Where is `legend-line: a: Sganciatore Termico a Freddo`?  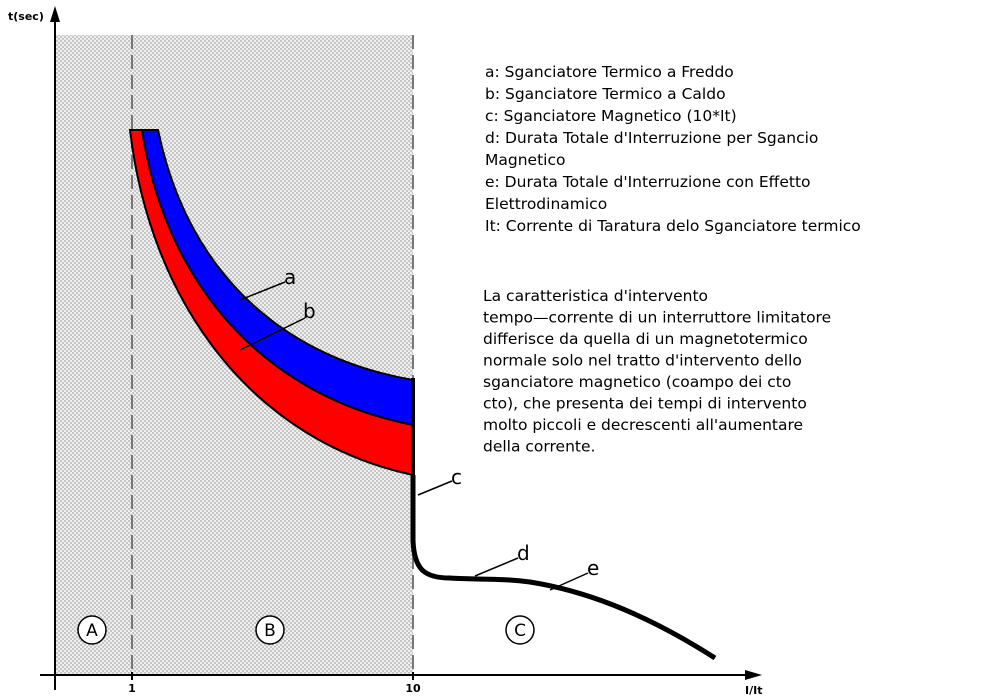 legend-line: a: Sganciatore Termico a Freddo is located at coordinates (609, 72).